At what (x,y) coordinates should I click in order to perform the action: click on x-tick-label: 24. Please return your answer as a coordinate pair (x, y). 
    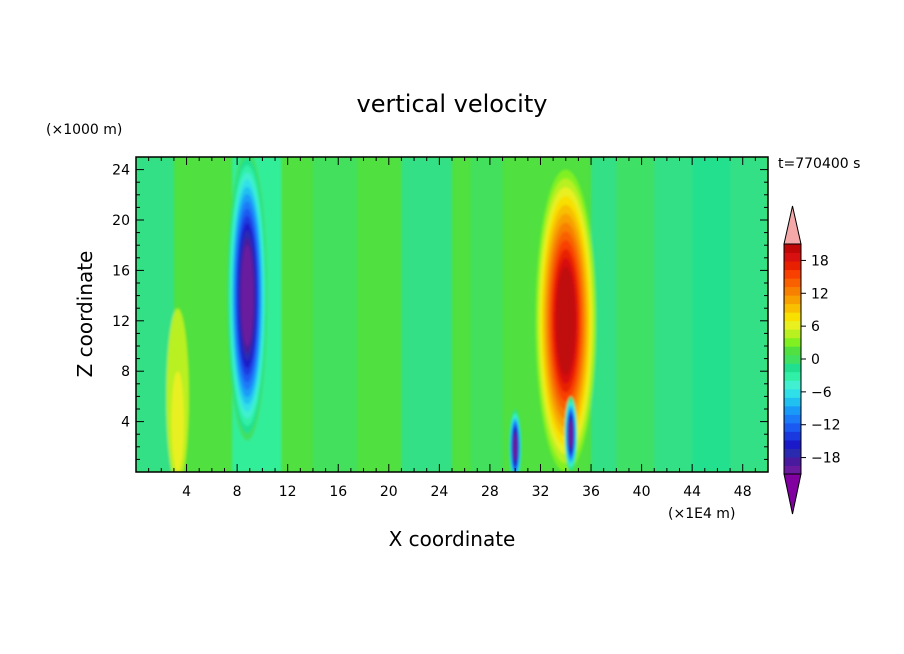
    Looking at the image, I should click on (439, 492).